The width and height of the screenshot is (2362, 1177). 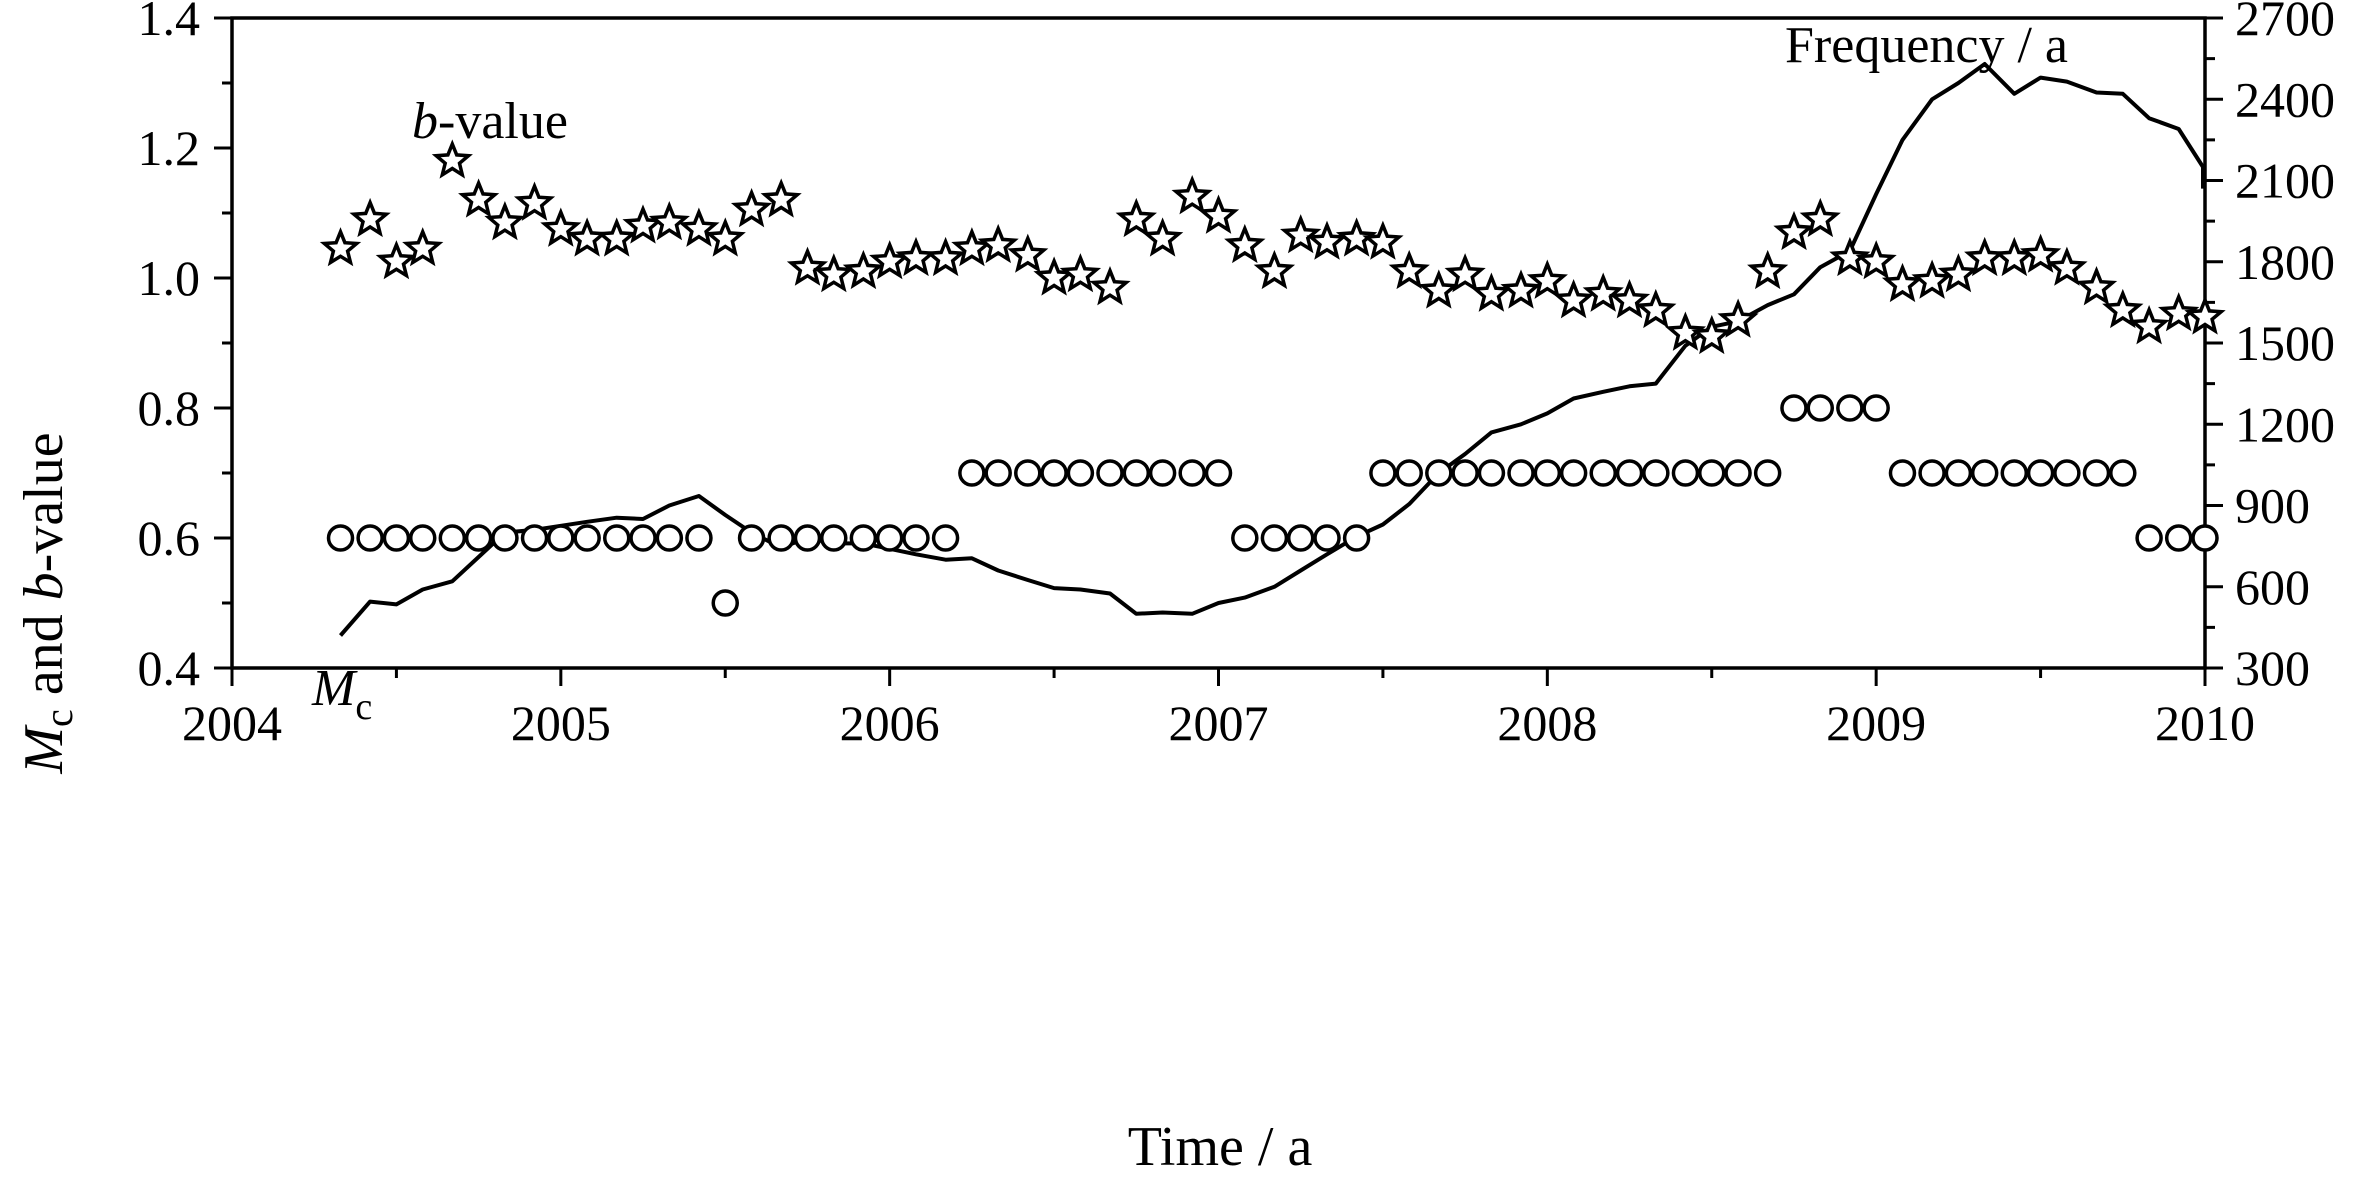 I want to click on y-left-tick-label: 1.2, so click(x=169, y=148).